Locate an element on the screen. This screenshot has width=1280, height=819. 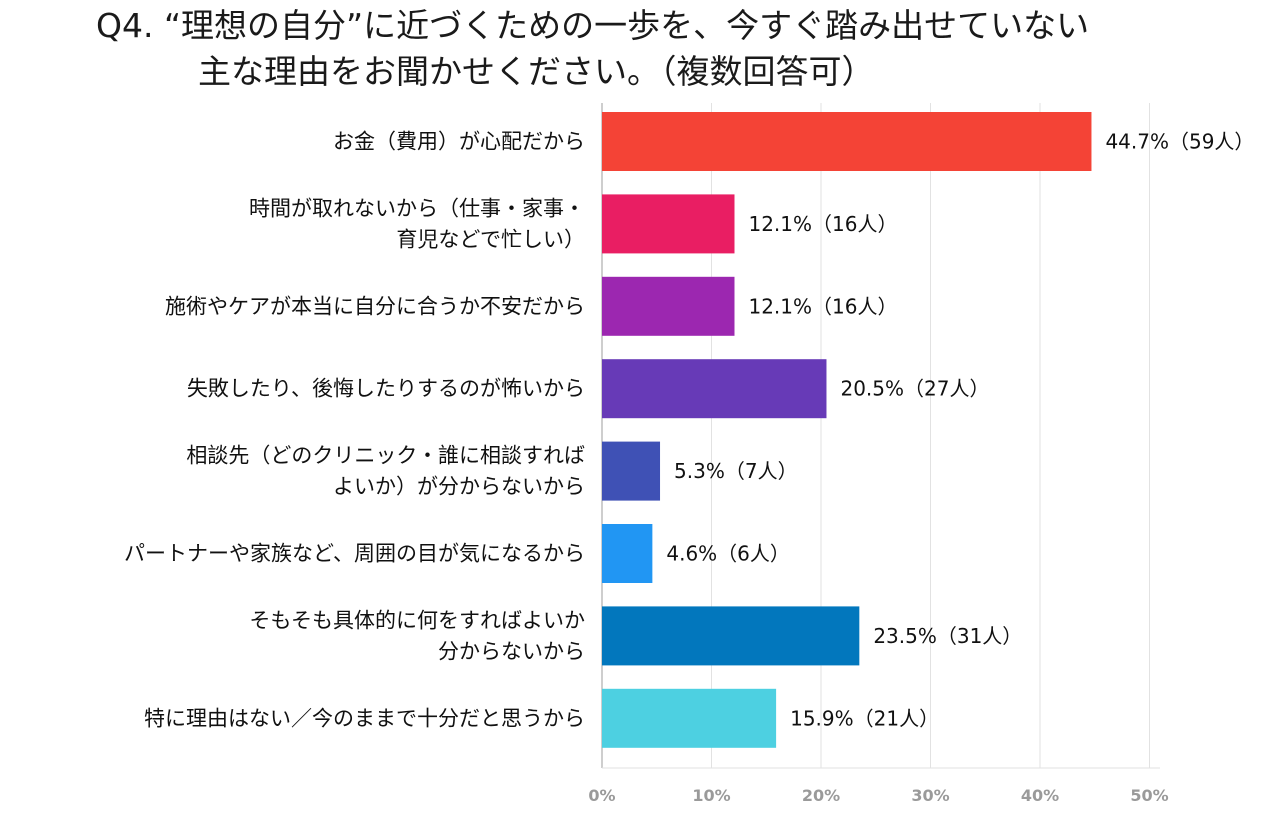
data-label: 4.6%（6人） is located at coordinates (728, 554).